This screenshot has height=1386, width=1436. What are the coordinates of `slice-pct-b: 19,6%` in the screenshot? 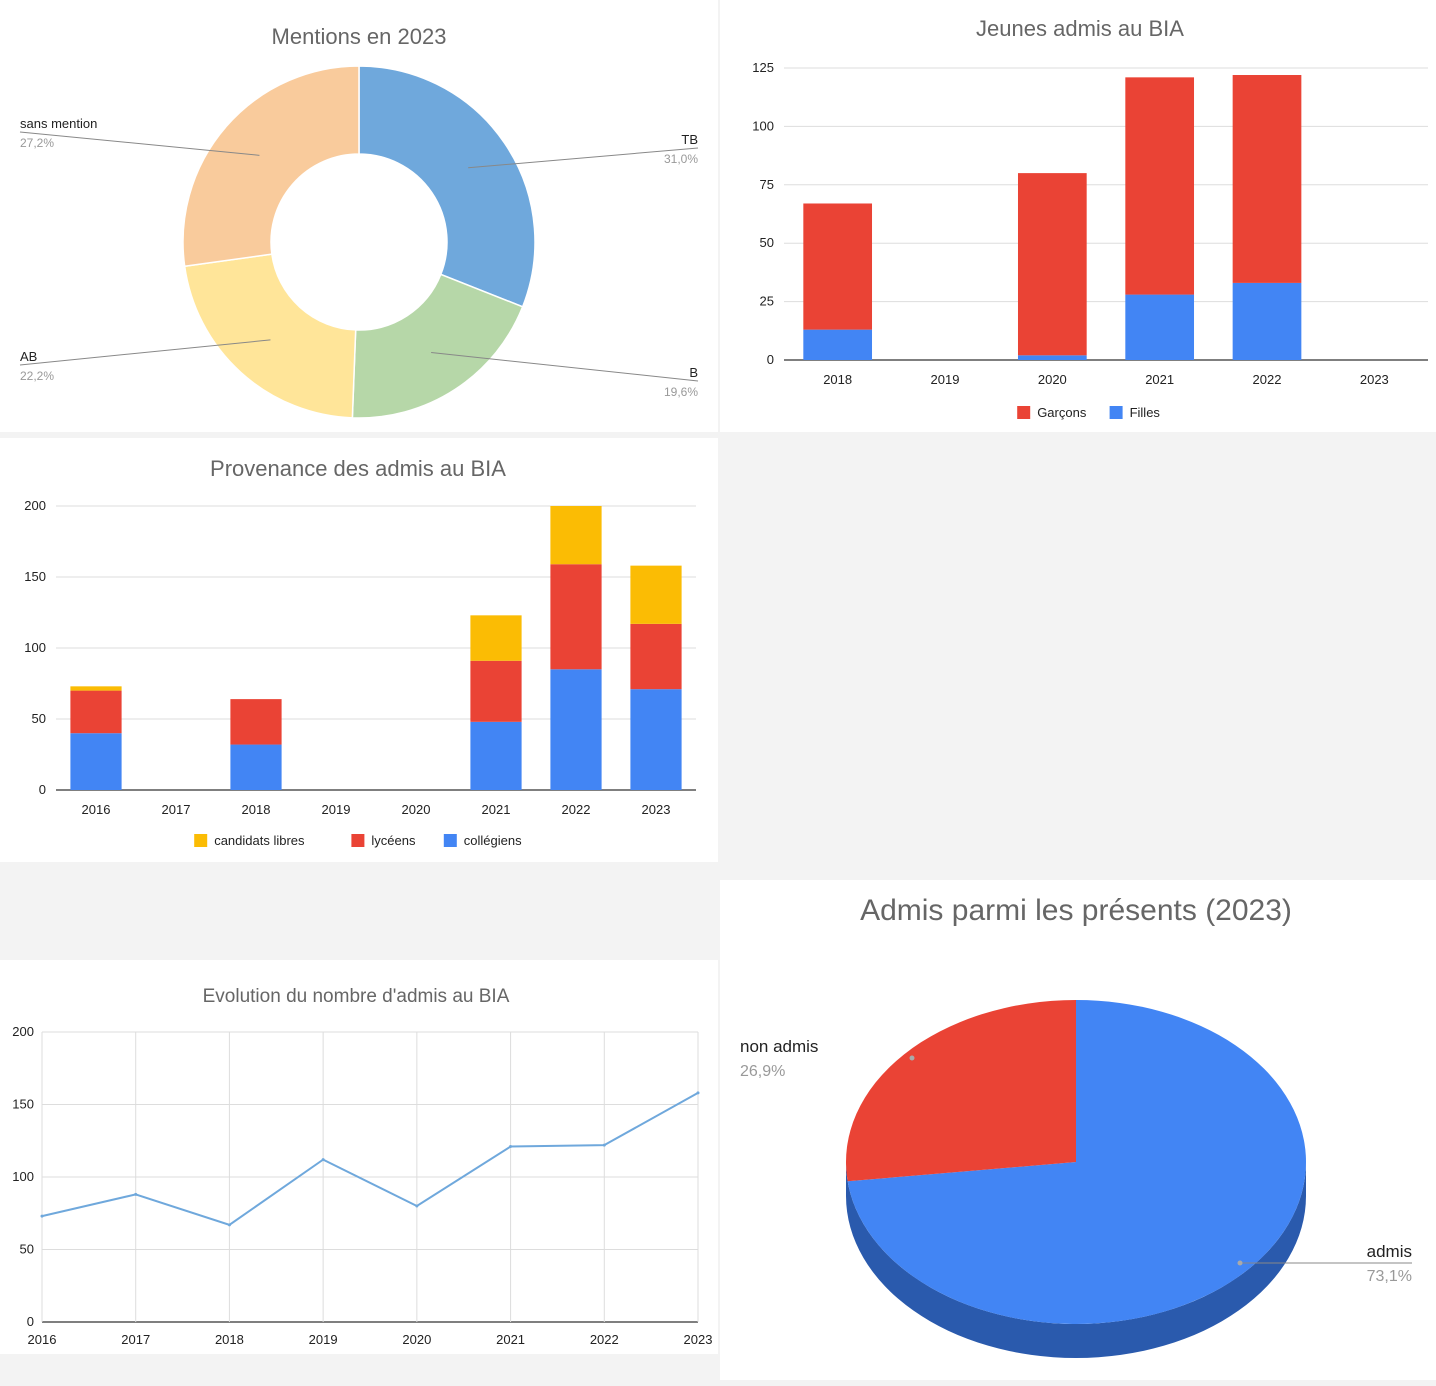 It's located at (681, 392).